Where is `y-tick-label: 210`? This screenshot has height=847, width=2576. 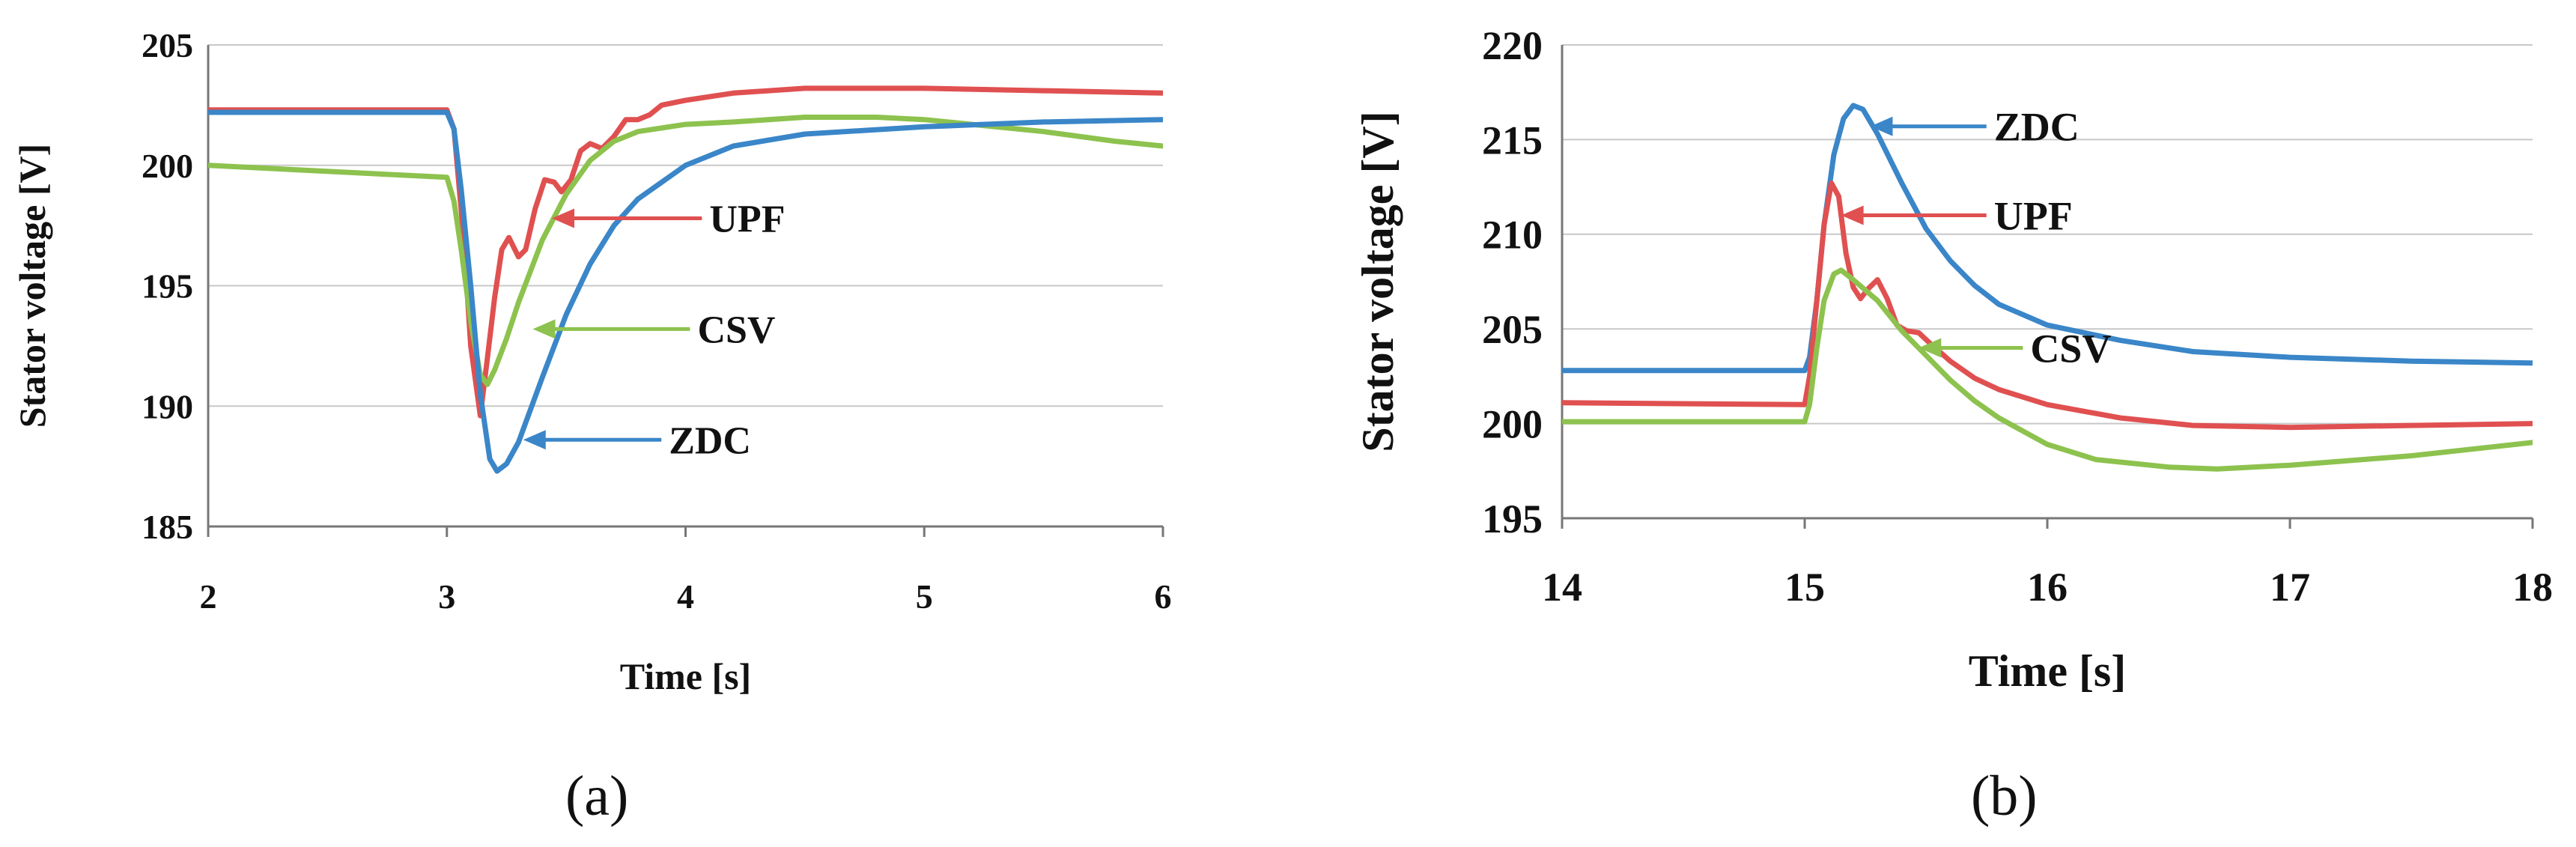 y-tick-label: 210 is located at coordinates (1512, 235).